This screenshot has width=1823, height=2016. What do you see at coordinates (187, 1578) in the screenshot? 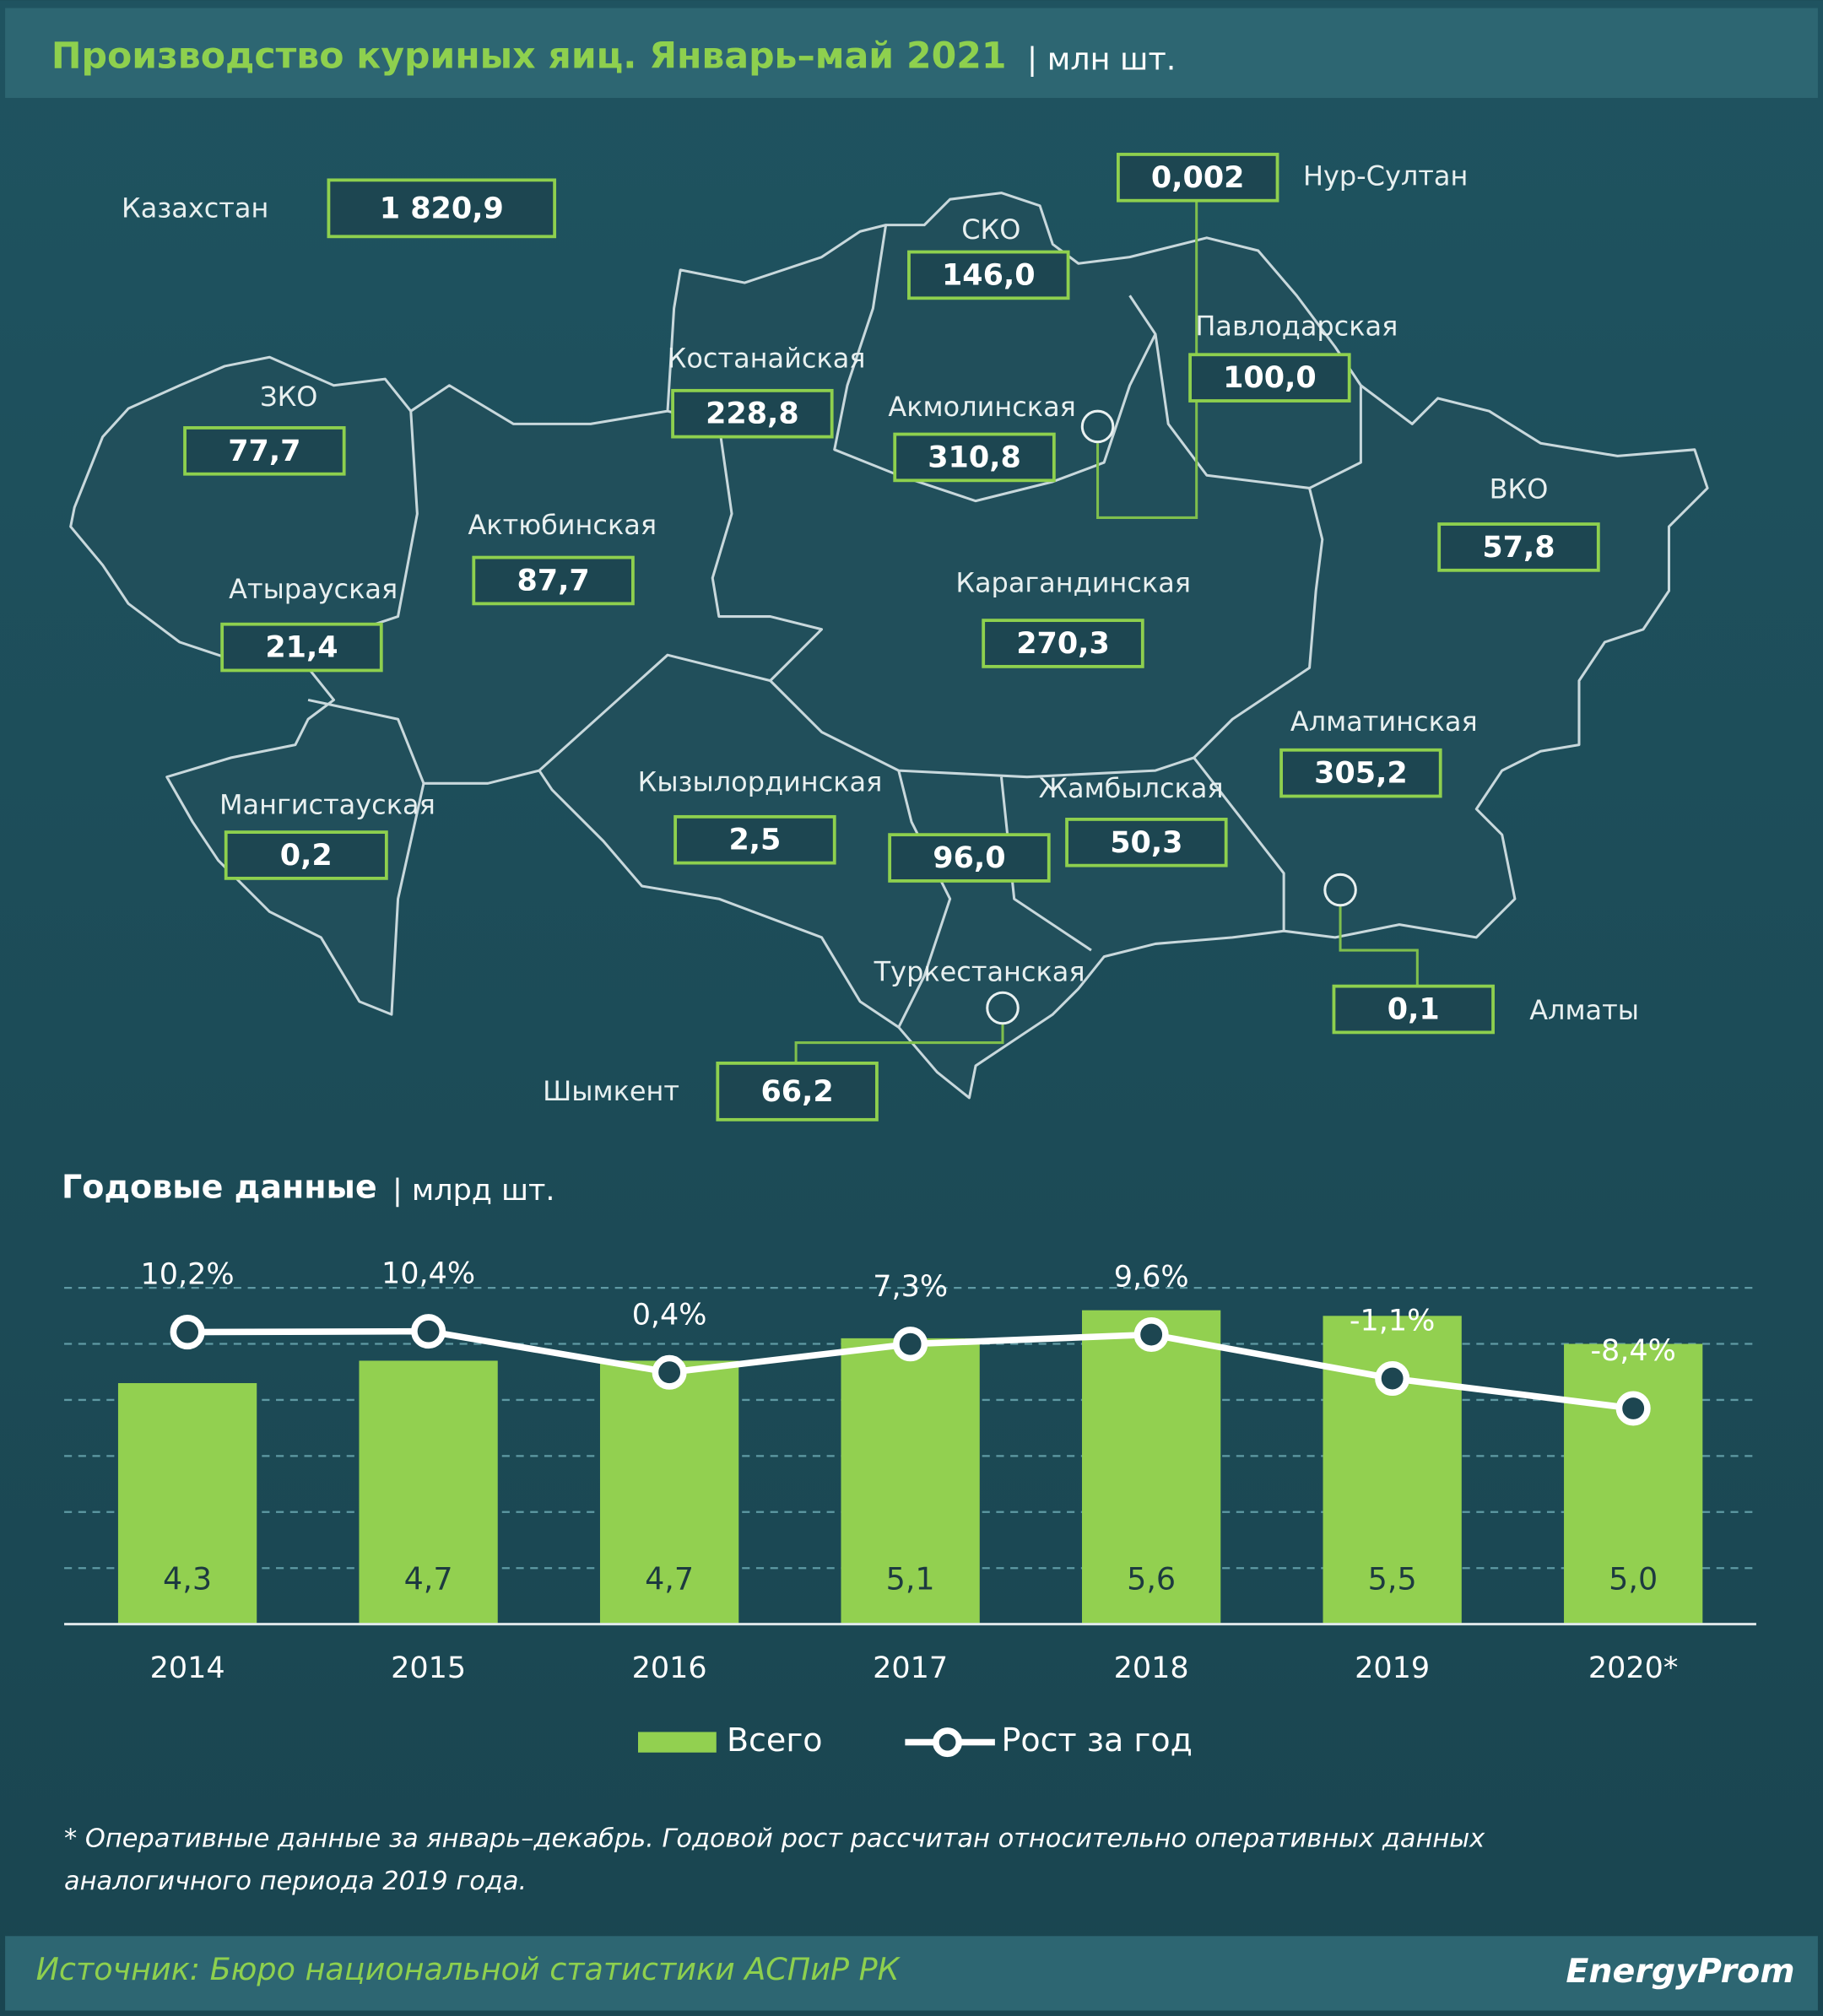
I see `bar-value-label: 4,3` at bounding box center [187, 1578].